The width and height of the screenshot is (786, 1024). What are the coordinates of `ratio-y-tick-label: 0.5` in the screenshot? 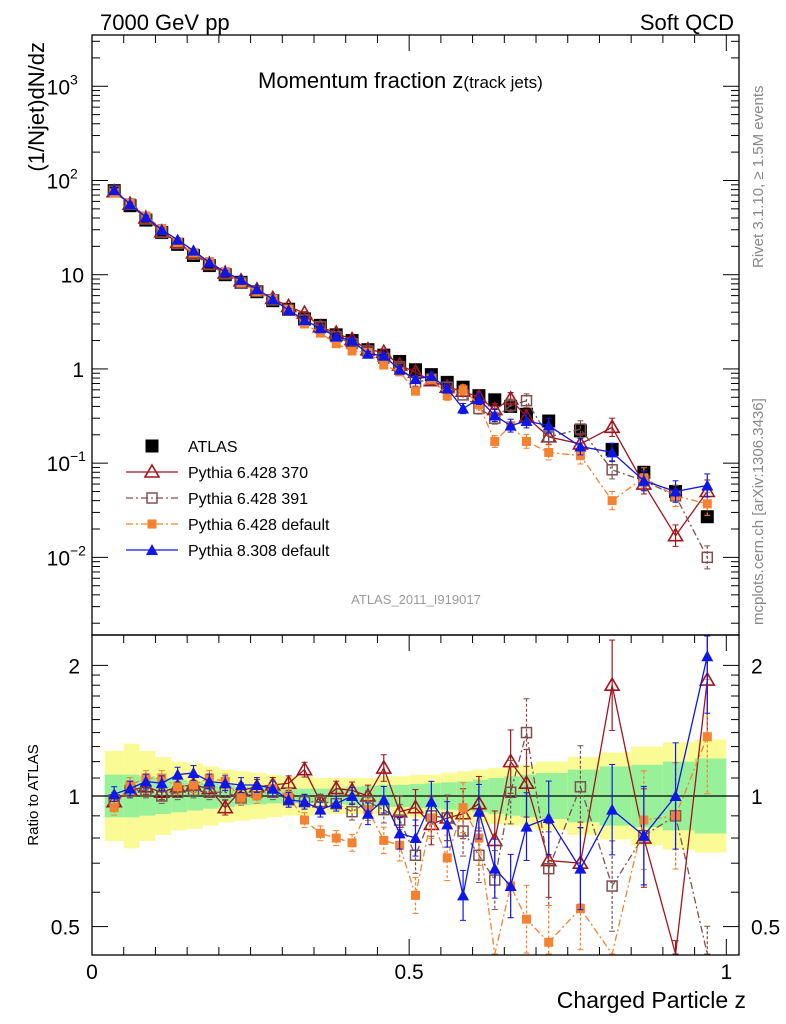 It's located at (65, 928).